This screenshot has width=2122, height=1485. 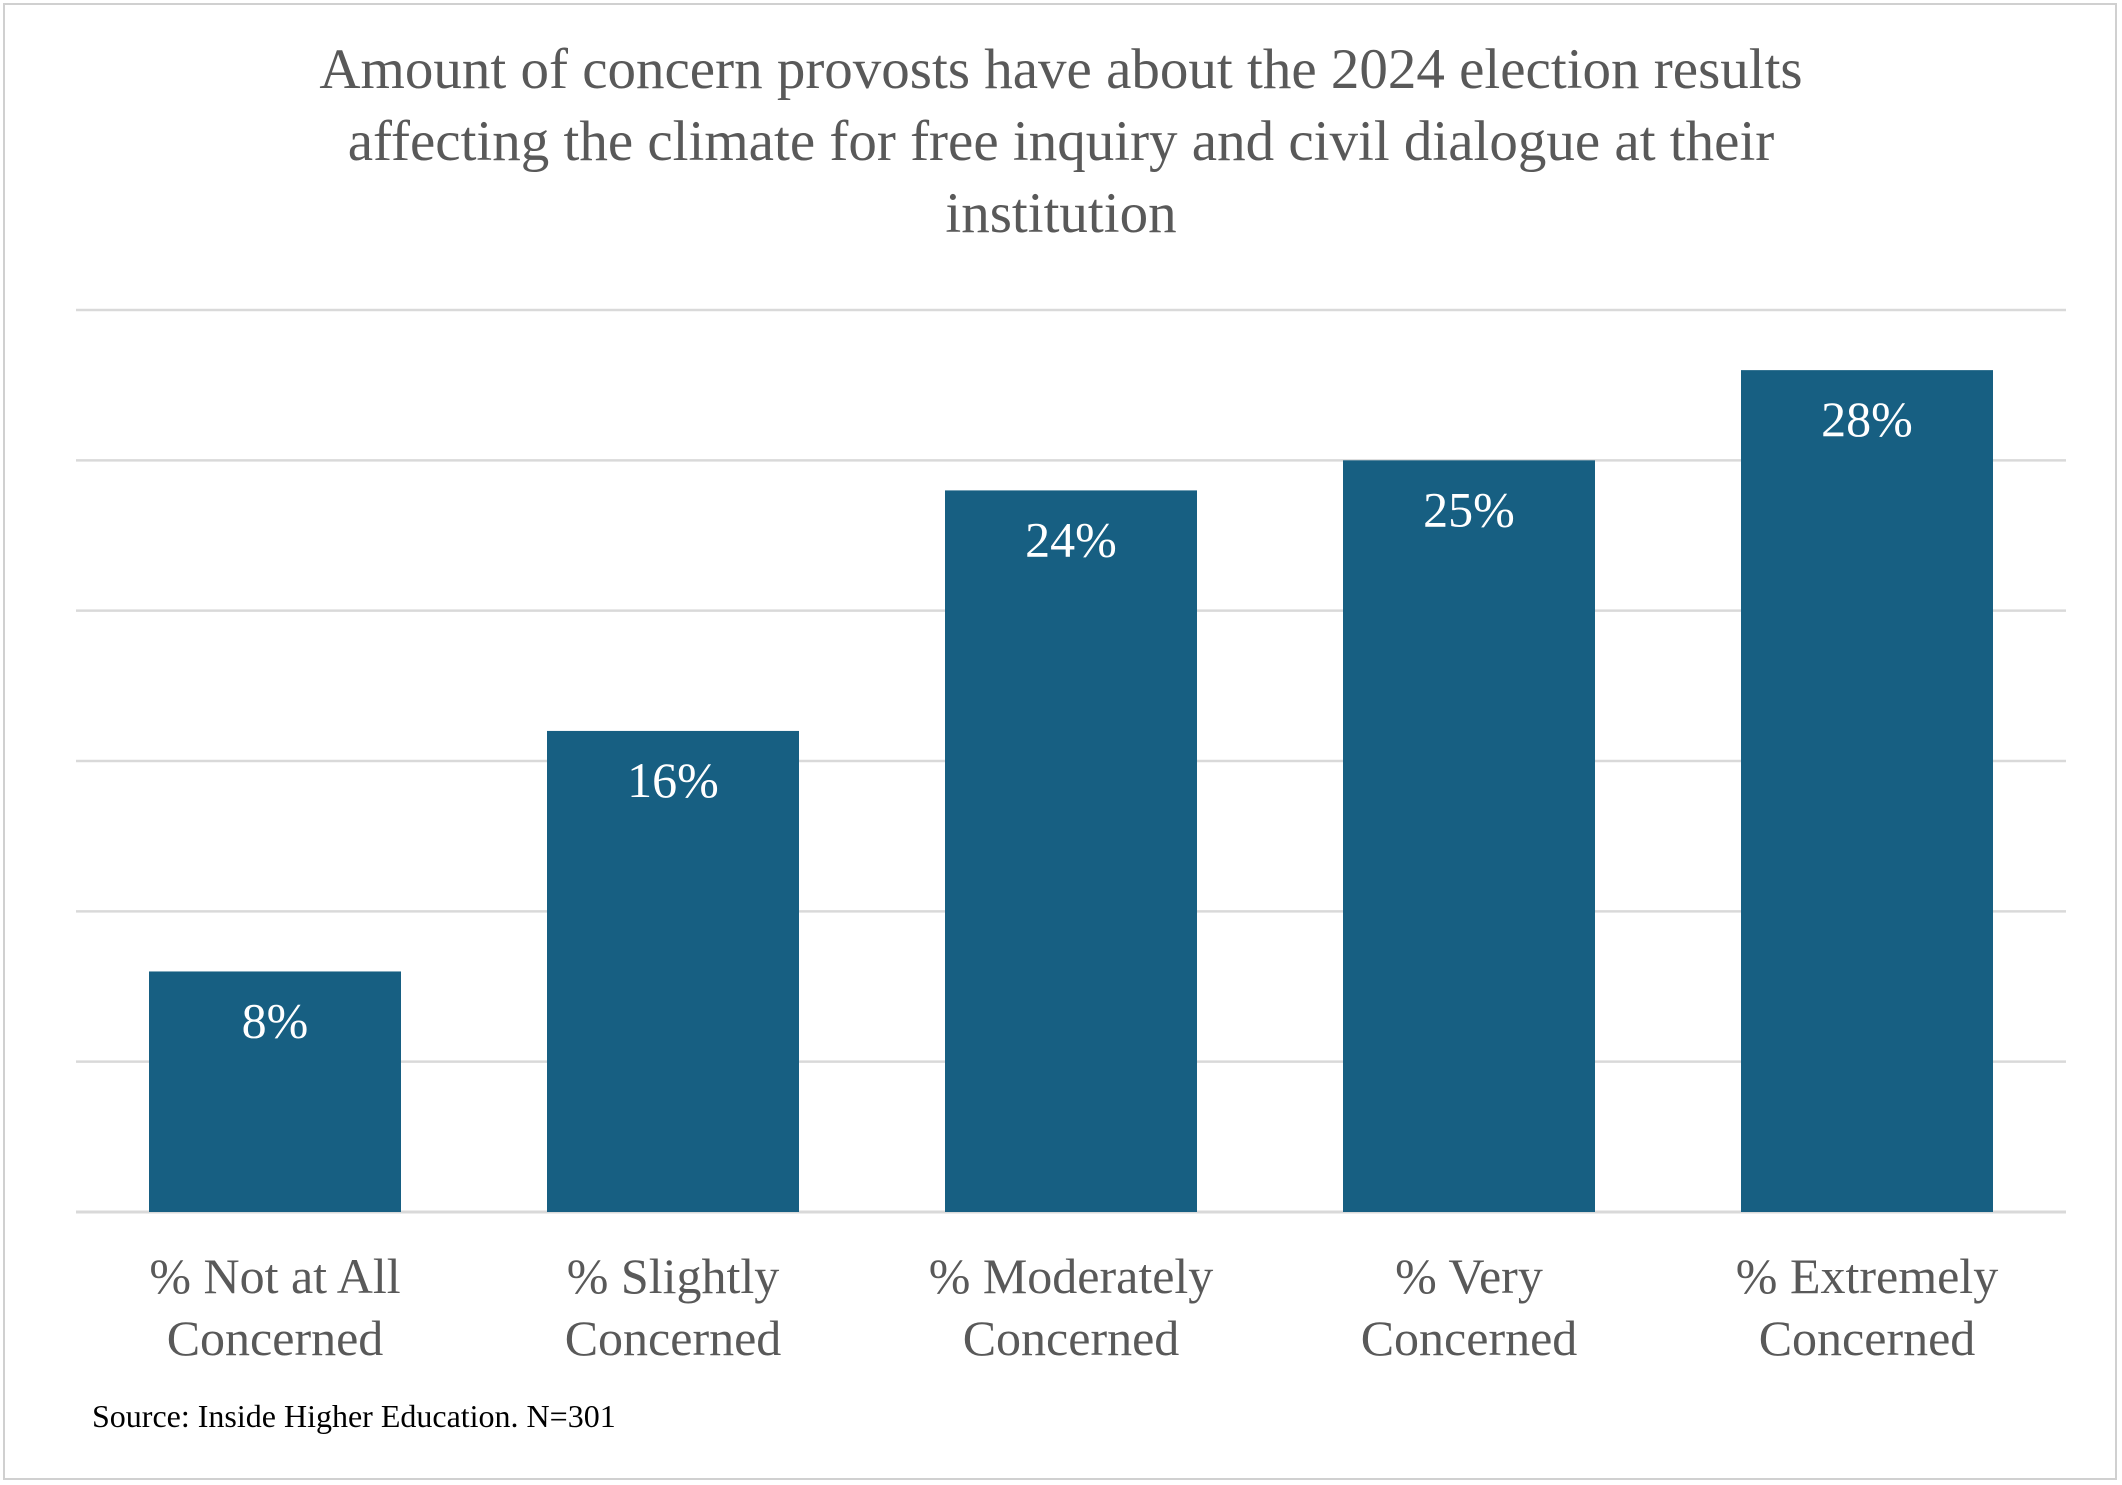 What do you see at coordinates (1469, 509) in the screenshot?
I see `data-label: 25%` at bounding box center [1469, 509].